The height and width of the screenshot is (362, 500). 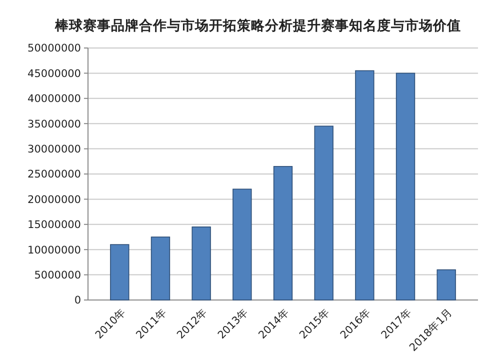 I want to click on y-tick-label: 0, so click(x=77, y=300).